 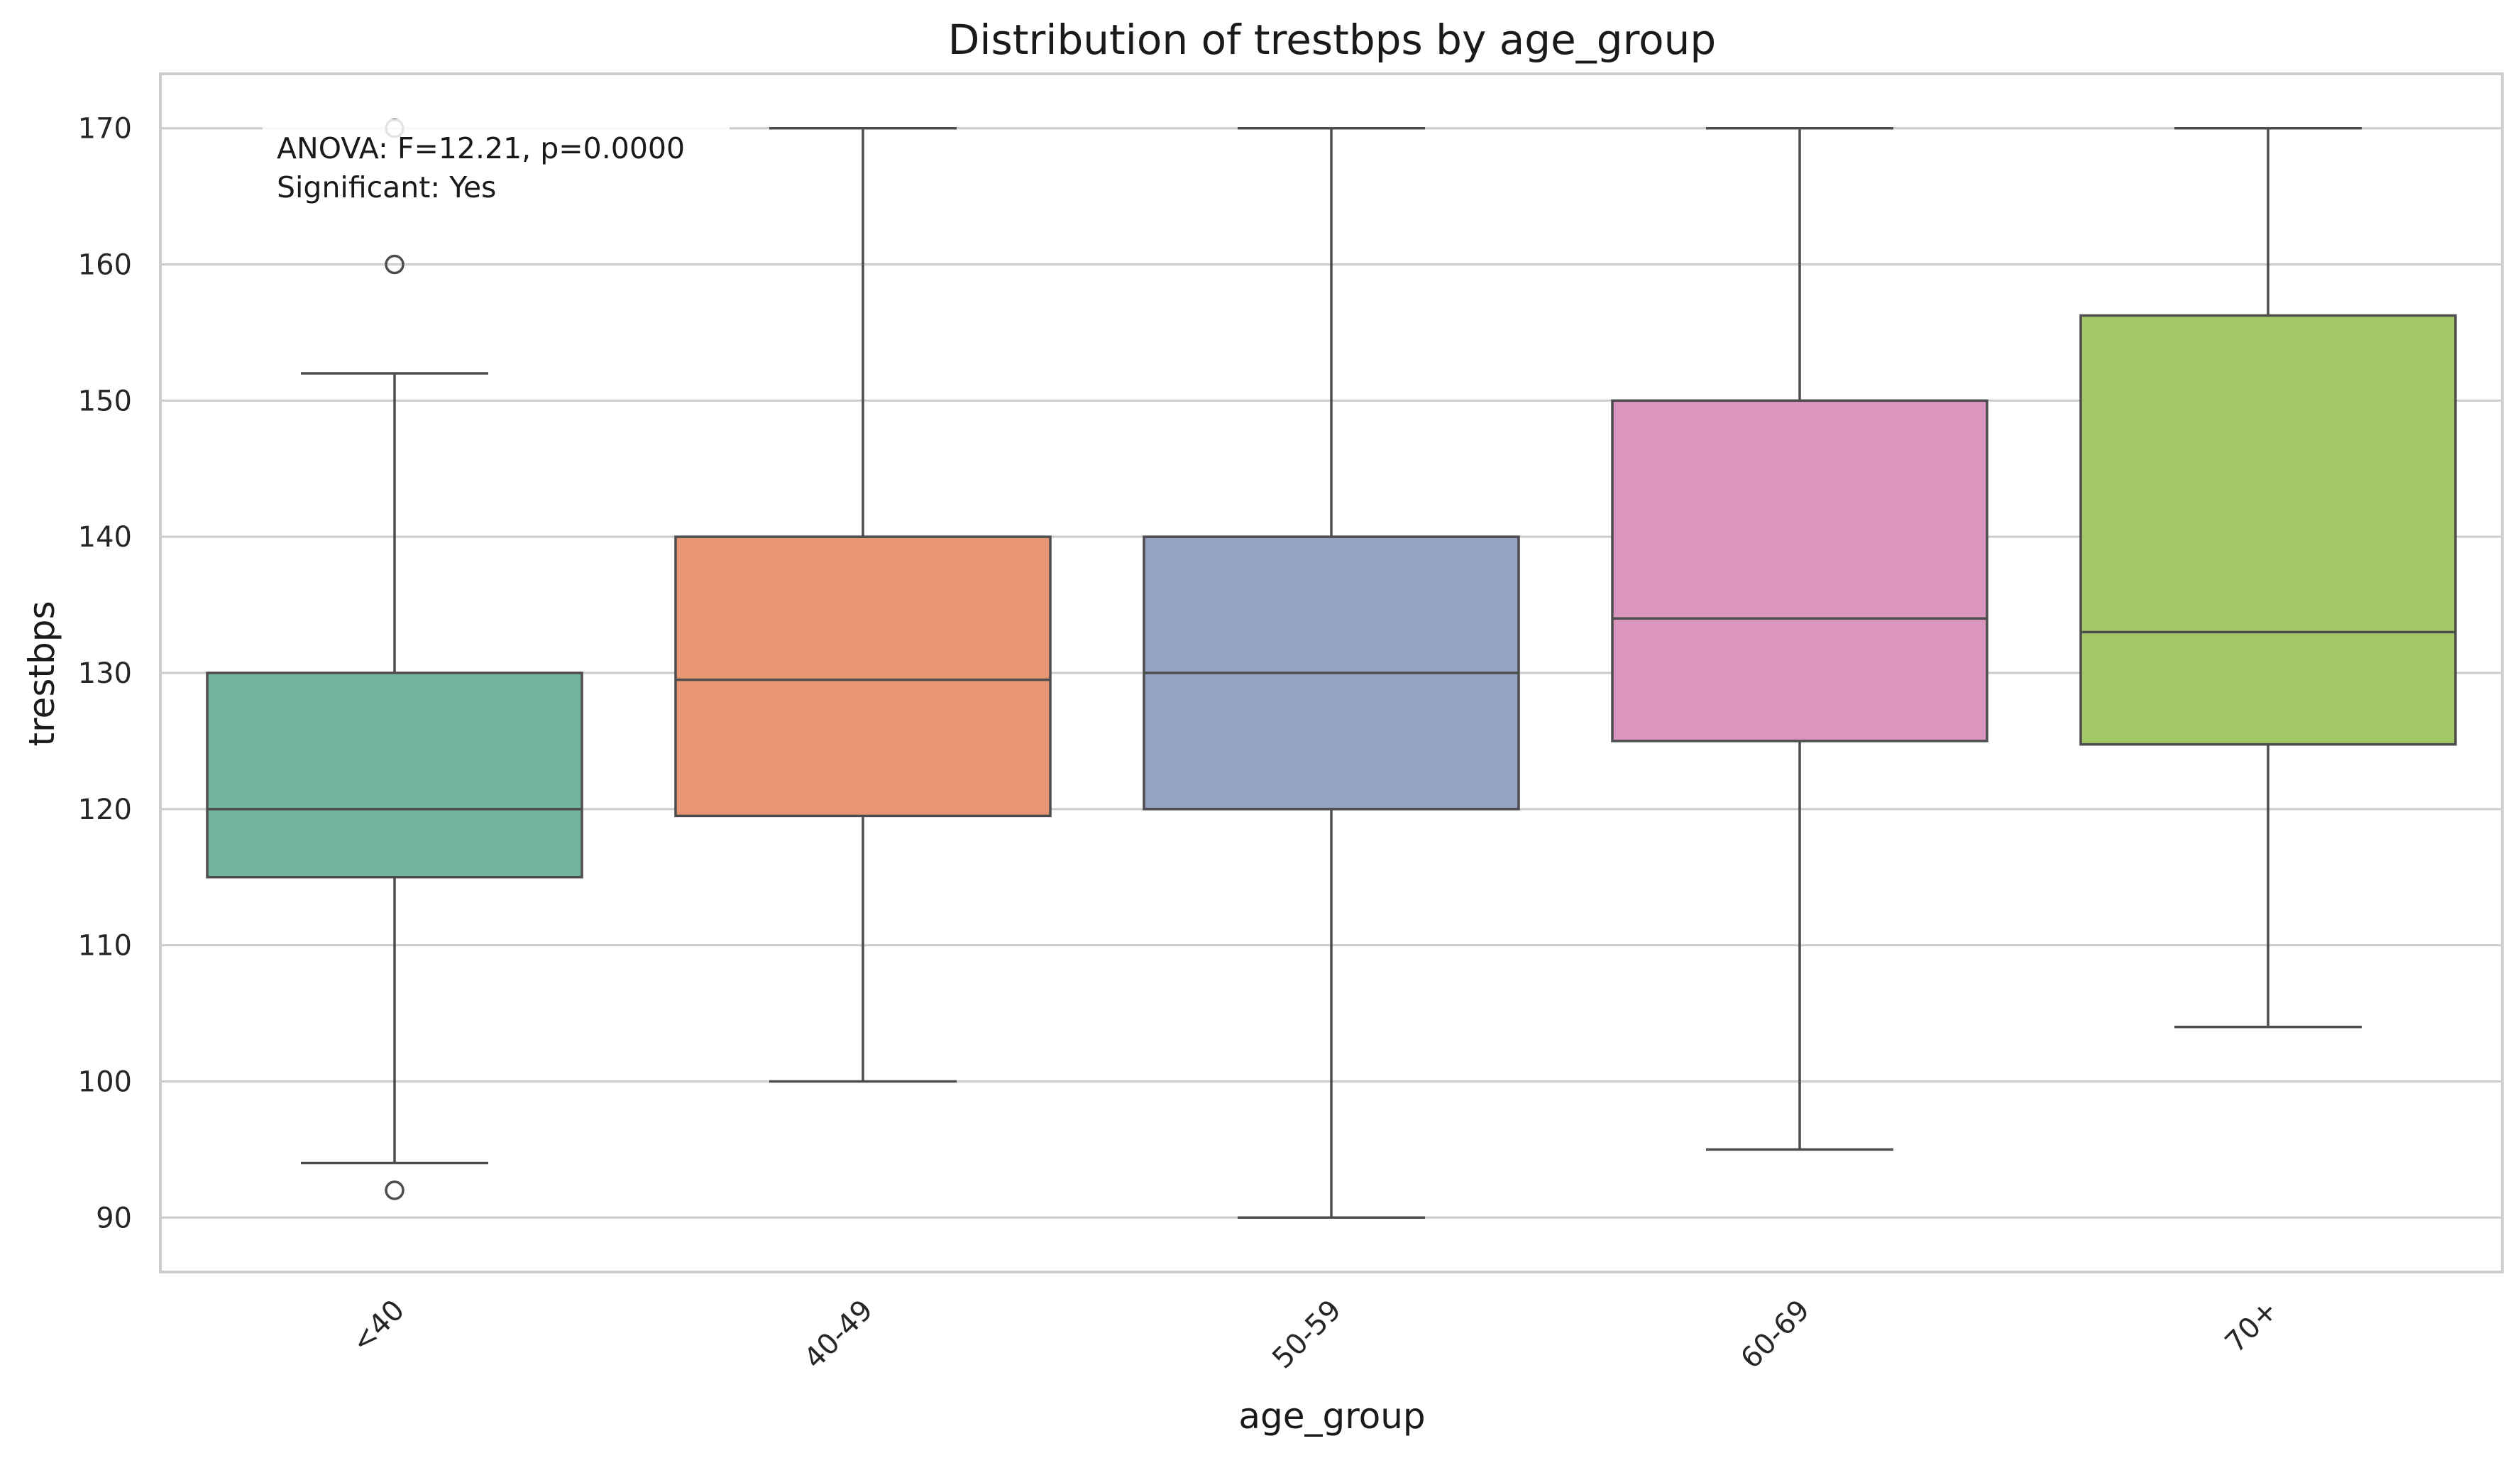 What do you see at coordinates (105, 946) in the screenshot?
I see `y-tick-label-110: 110` at bounding box center [105, 946].